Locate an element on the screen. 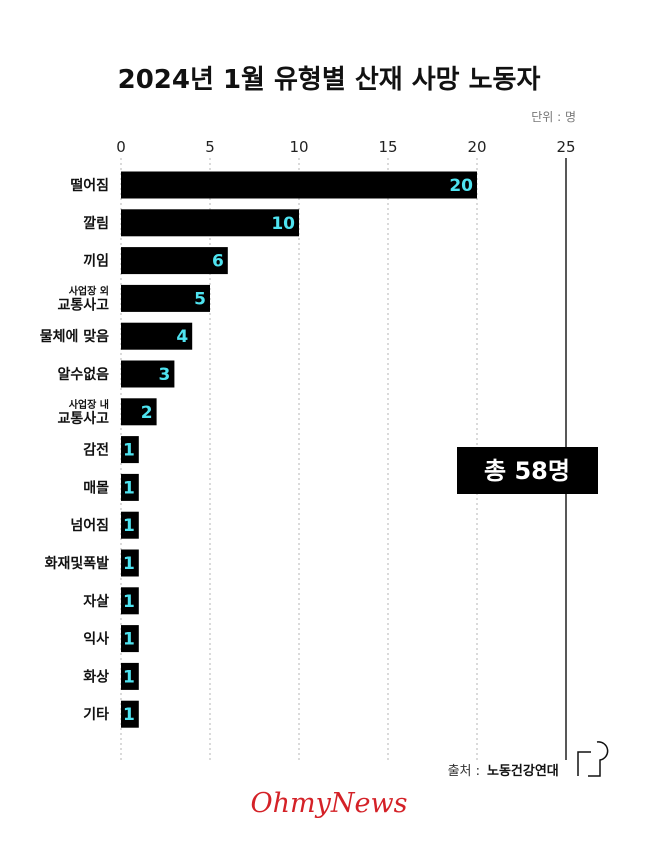 The image size is (658, 853). chart-title: 2024년 1월 유형별 산재 사망 노동자 is located at coordinates (329, 80).